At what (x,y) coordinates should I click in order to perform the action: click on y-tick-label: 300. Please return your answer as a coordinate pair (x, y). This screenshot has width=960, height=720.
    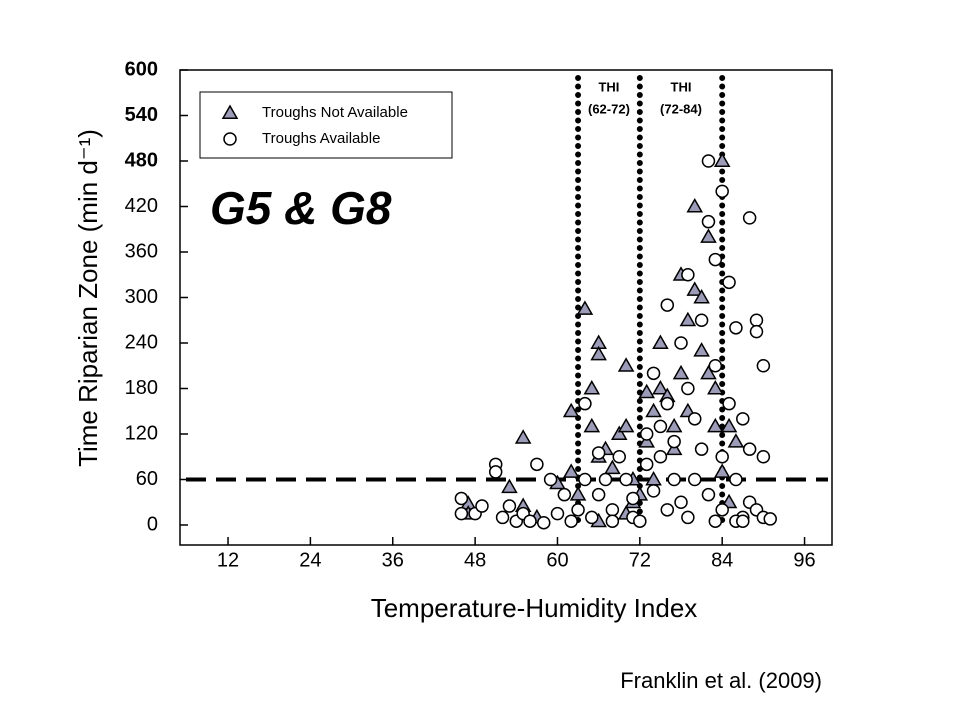
    Looking at the image, I should click on (141, 297).